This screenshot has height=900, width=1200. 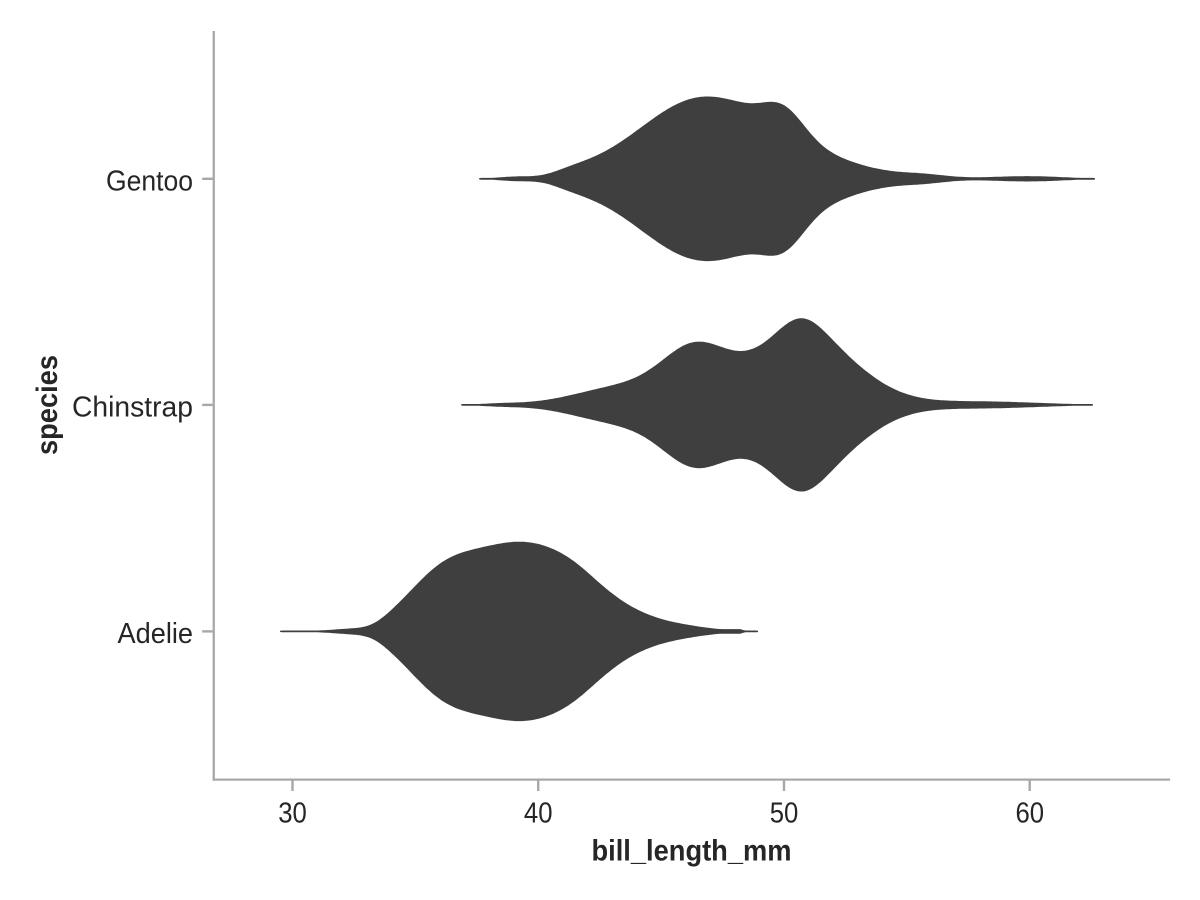 What do you see at coordinates (156, 634) in the screenshot?
I see `svg-text: Adelie` at bounding box center [156, 634].